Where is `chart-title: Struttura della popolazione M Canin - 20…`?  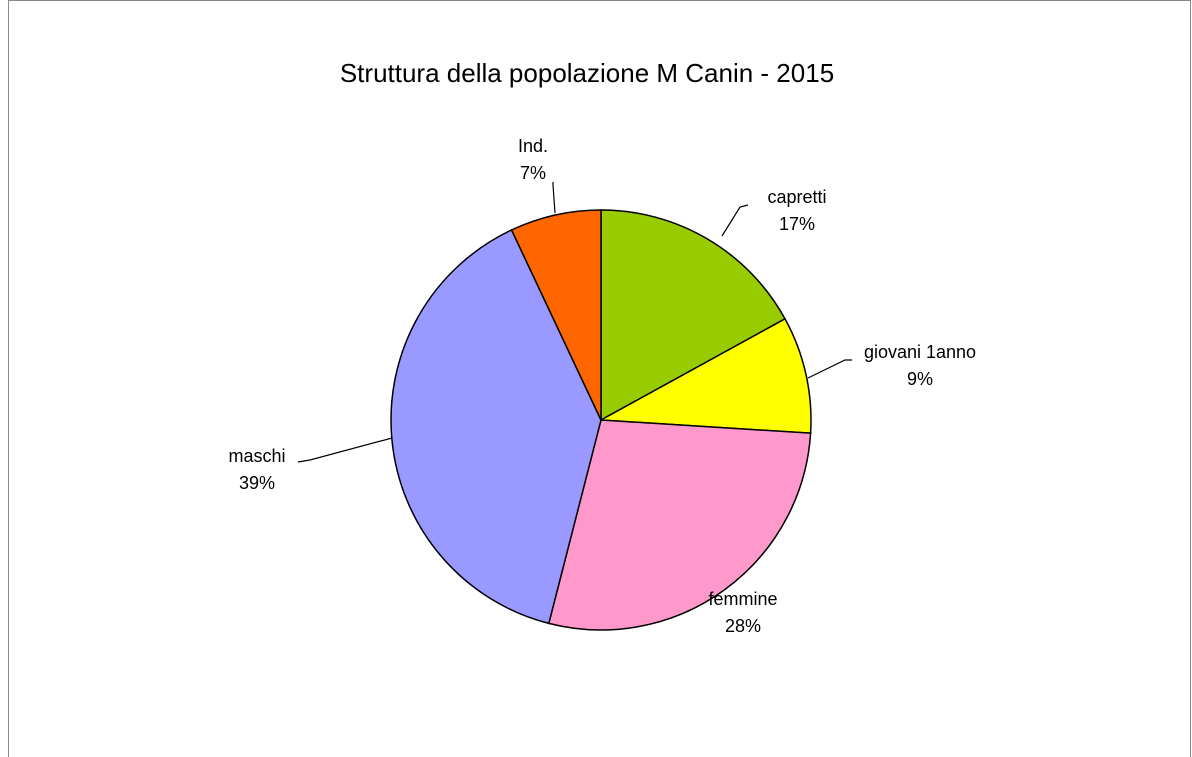
chart-title: Struttura della popolazione M Canin - 20… is located at coordinates (587, 73).